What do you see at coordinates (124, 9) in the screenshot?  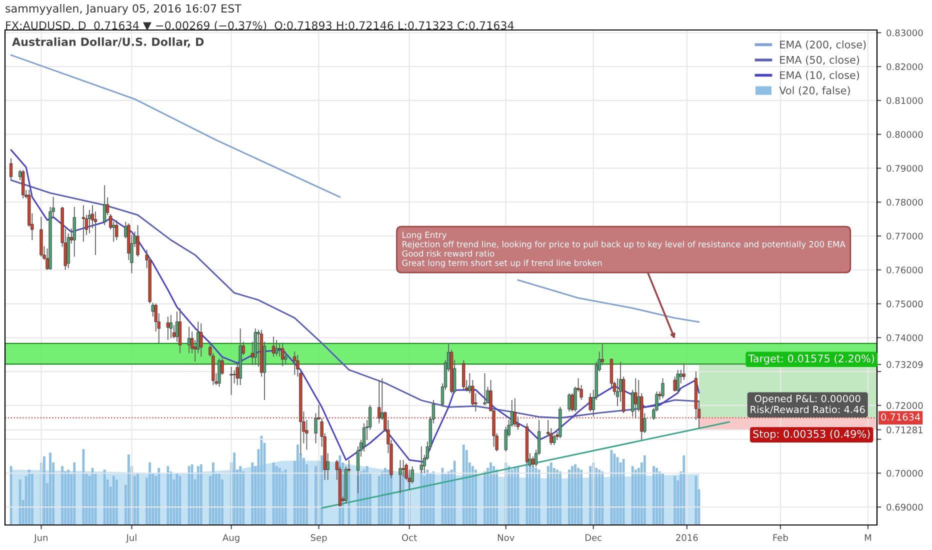 I see `text: sammyyallen, January 05, 2016 16:07 EST` at bounding box center [124, 9].